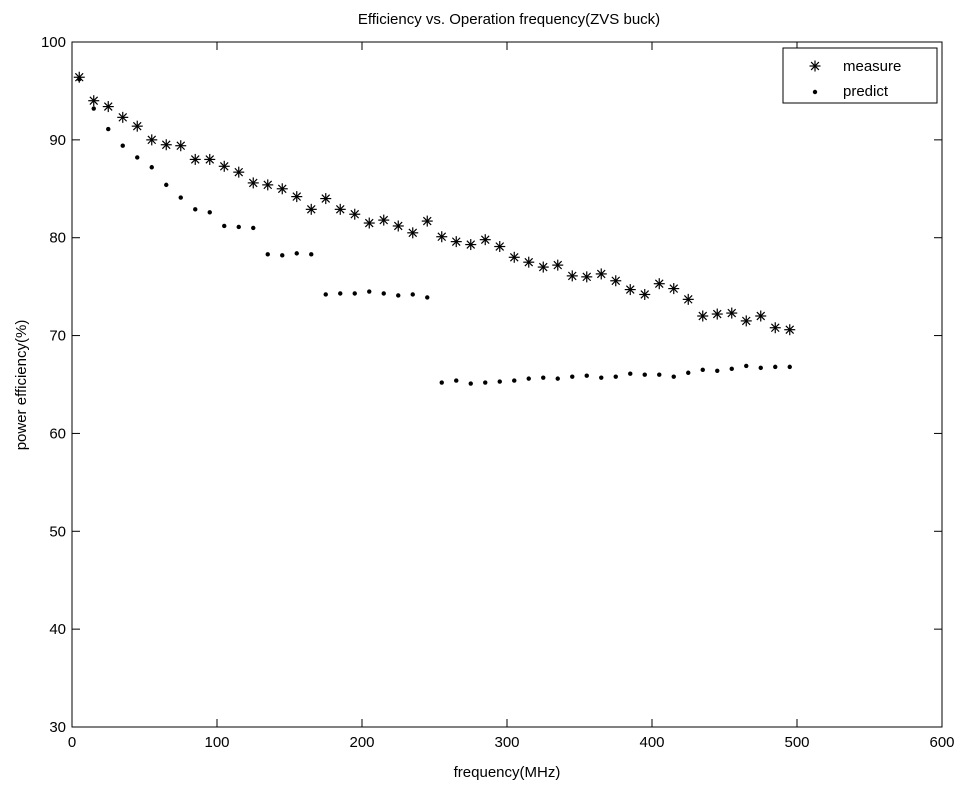 The image size is (965, 785). What do you see at coordinates (506, 742) in the screenshot?
I see `x-tick-label: 300` at bounding box center [506, 742].